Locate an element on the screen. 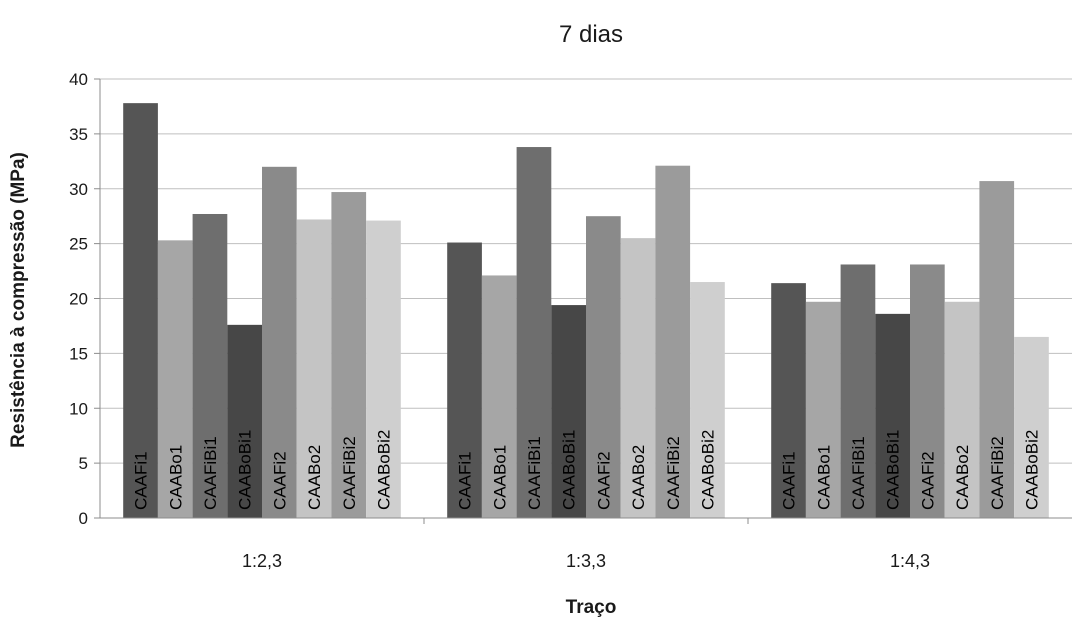 This screenshot has width=1084, height=626. y-axis-title: Resistência à compressão (MPa) is located at coordinates (18, 300).